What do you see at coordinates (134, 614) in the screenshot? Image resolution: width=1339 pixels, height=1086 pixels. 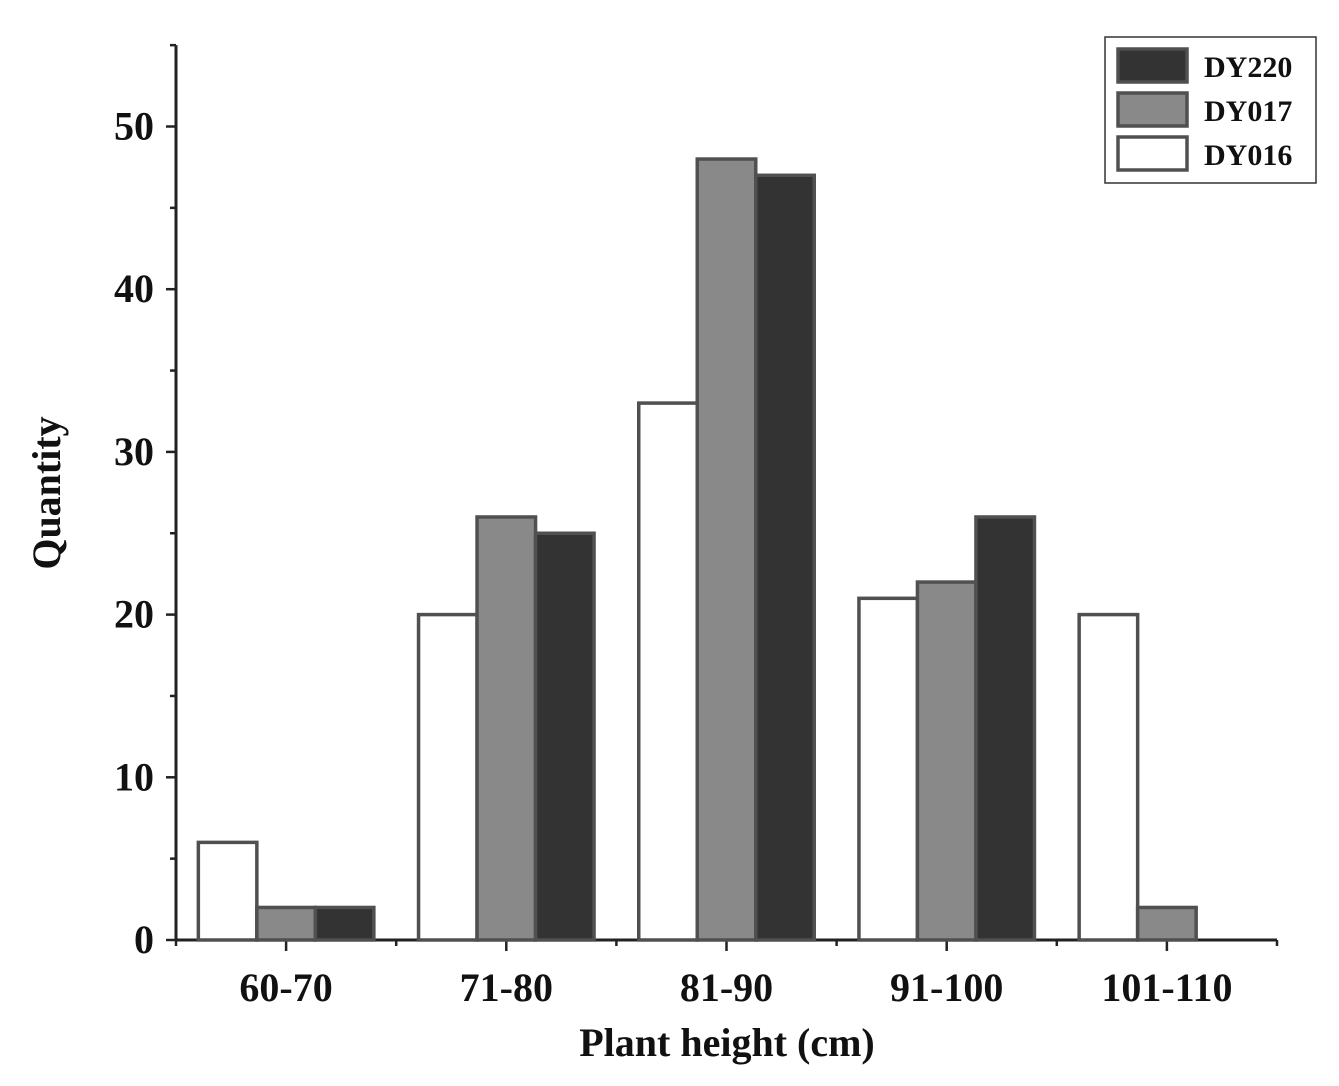 I see `y-tick-label: 20` at bounding box center [134, 614].